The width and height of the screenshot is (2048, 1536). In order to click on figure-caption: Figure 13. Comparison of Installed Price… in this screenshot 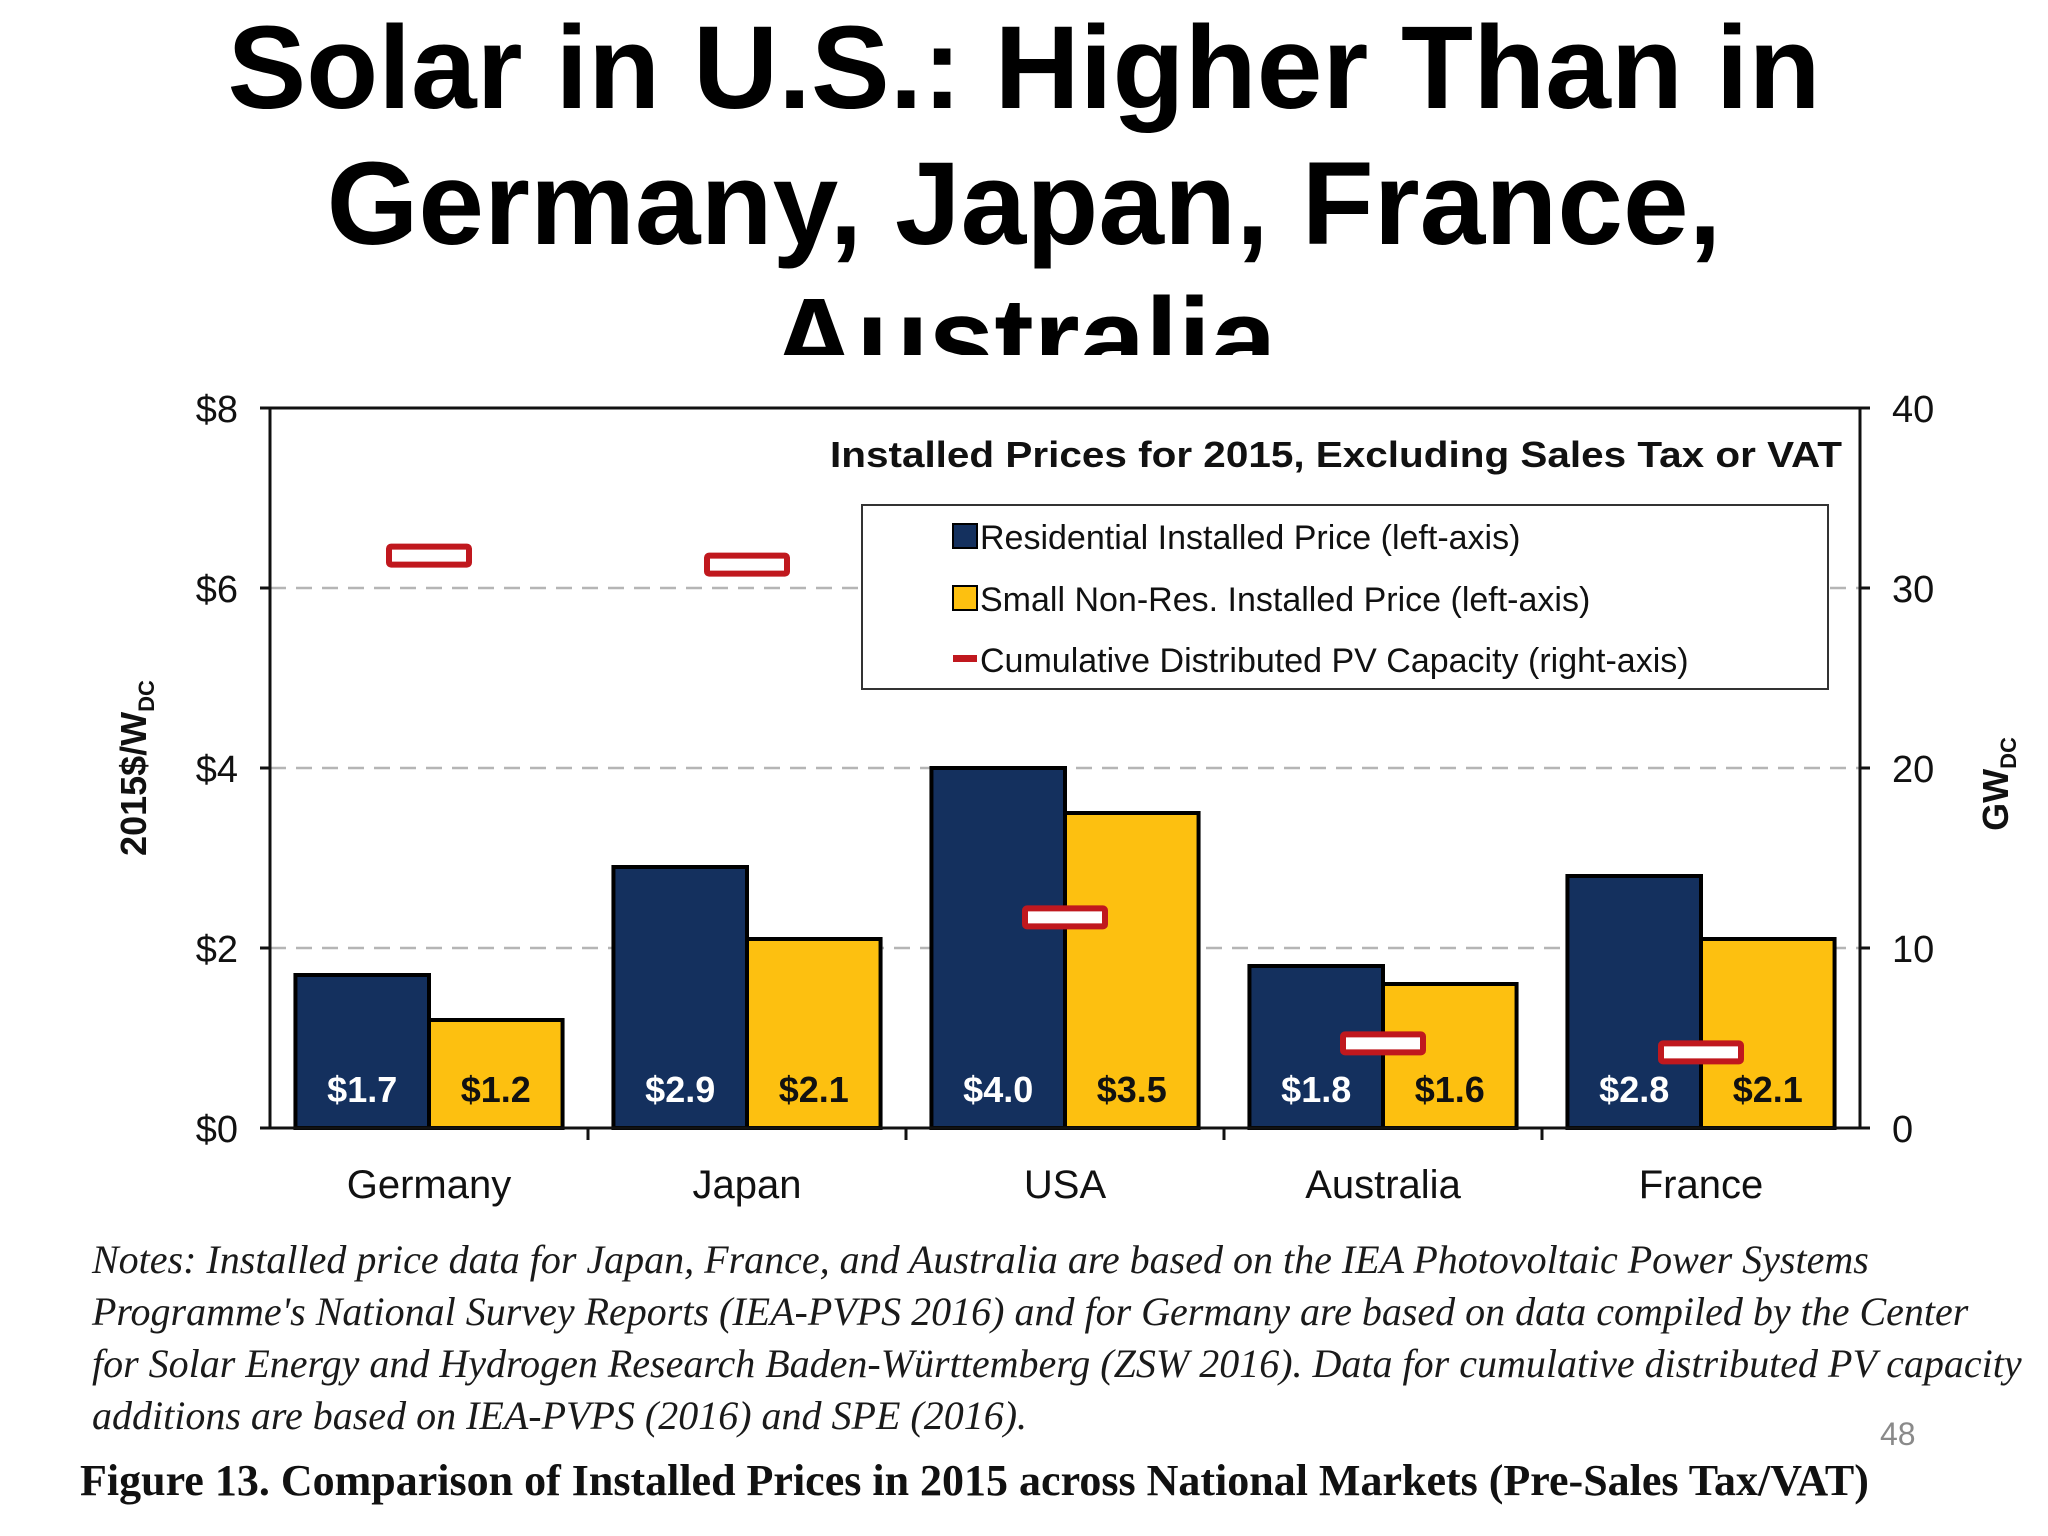, I will do `click(974, 1480)`.